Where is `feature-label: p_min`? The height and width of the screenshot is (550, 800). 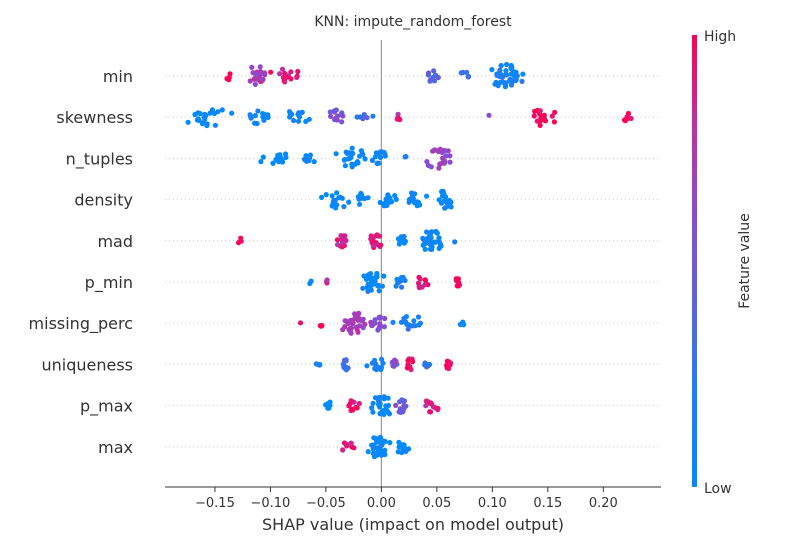
feature-label: p_min is located at coordinates (109, 283).